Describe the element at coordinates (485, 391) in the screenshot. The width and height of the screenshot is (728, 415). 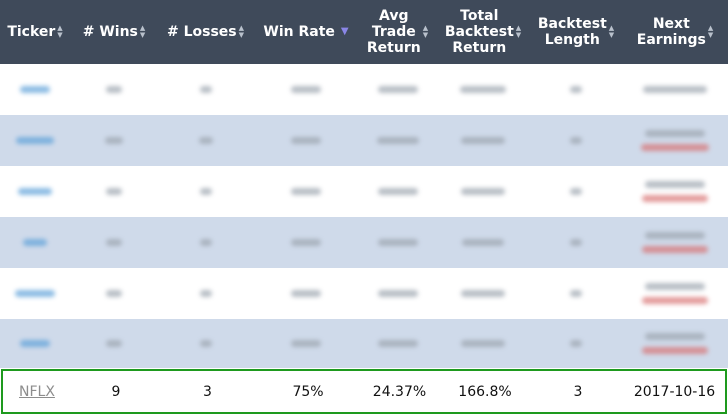
I see `total-backtest-return-cell: 166.8%` at that location.